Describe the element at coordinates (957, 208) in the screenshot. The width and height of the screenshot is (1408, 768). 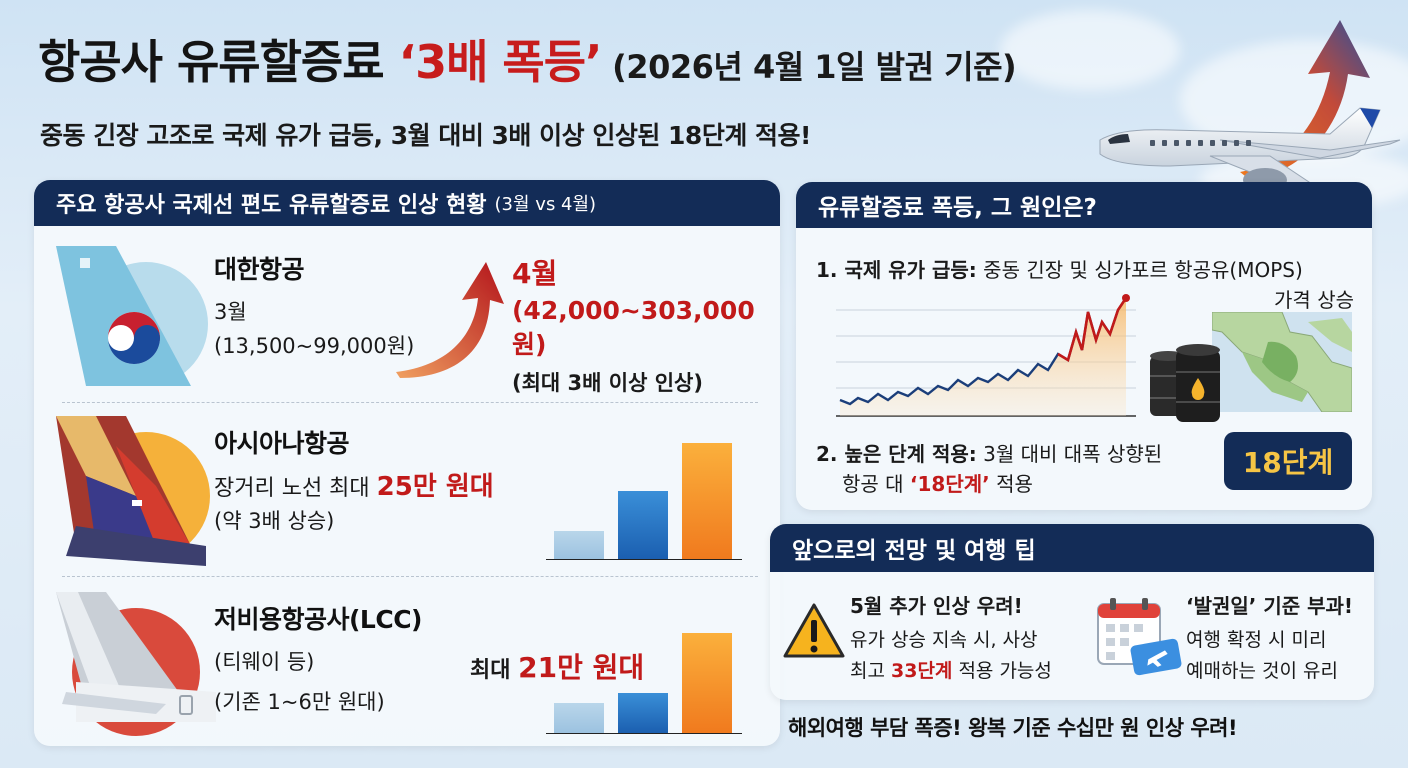
I see `cause-panel-title: 유류할증료 폭등, 그 원인은?` at that location.